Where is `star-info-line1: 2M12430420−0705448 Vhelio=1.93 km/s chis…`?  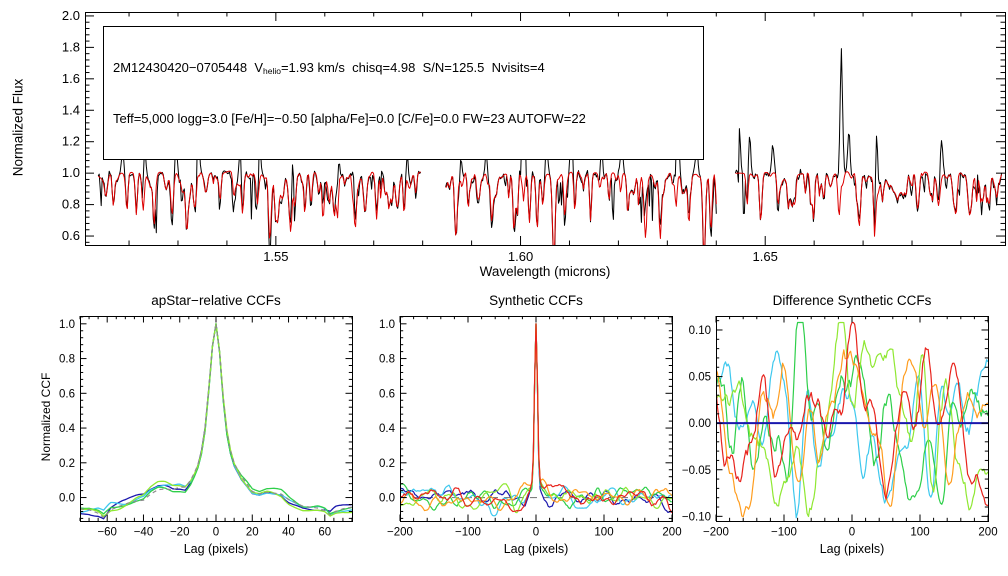
star-info-line1: 2M12430420−0705448 Vhelio=1.93 km/s chis… is located at coordinates (405, 70).